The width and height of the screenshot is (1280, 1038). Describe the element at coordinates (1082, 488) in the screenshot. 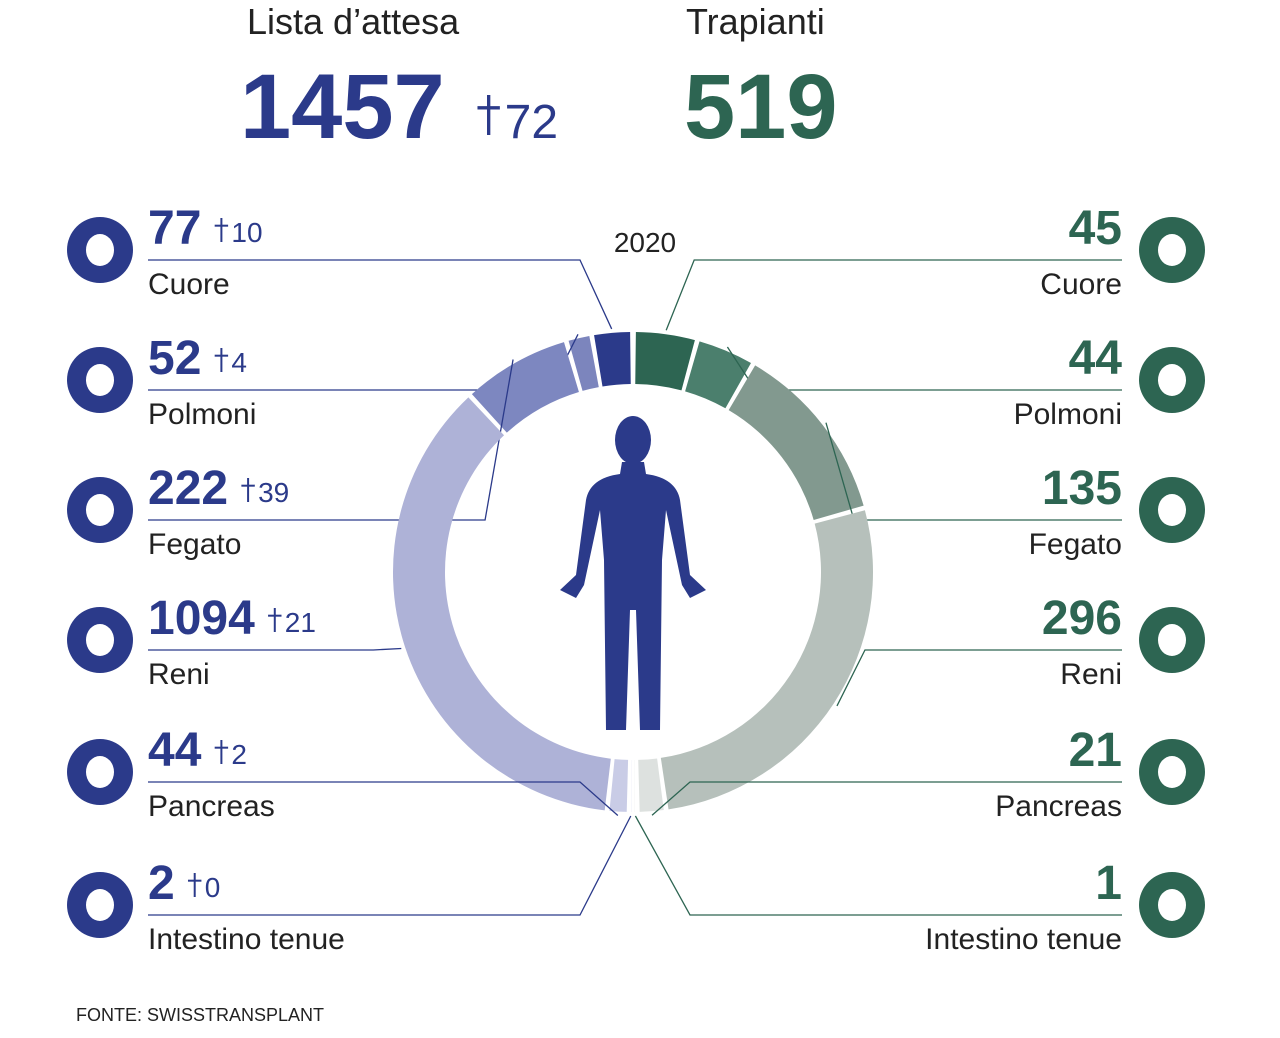

I see `organ-value: 135` at that location.